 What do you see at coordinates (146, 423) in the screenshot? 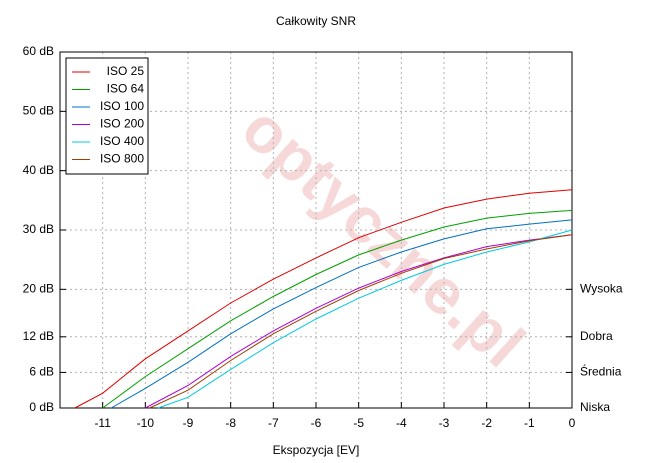
I see `x-tick-label: -10` at bounding box center [146, 423].